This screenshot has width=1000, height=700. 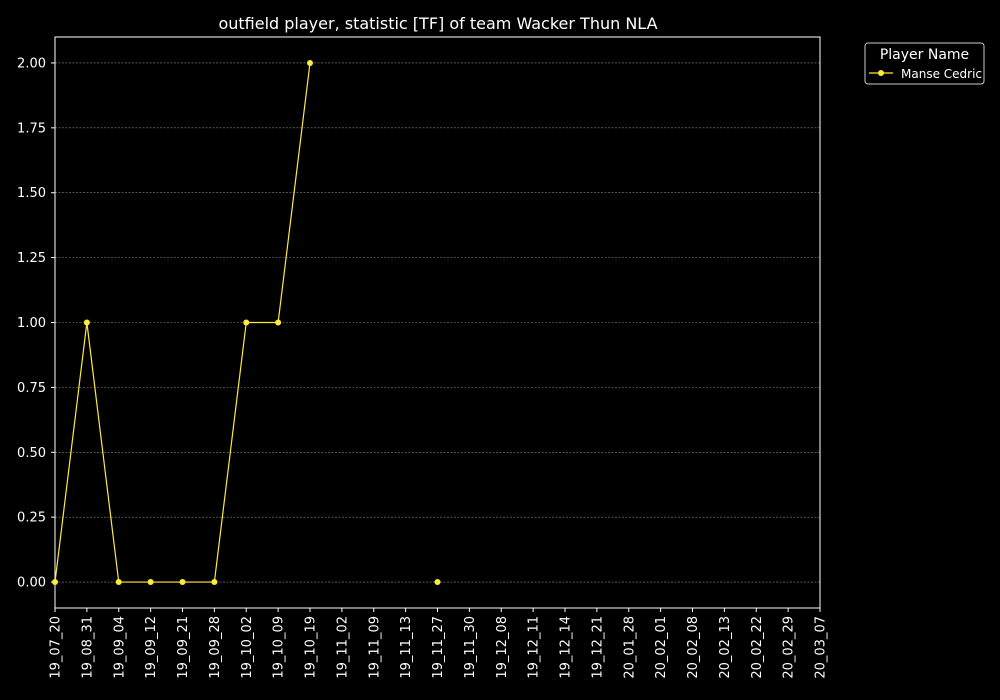 What do you see at coordinates (56, 647) in the screenshot?
I see `x-tick-label: 19_07_20` at bounding box center [56, 647].